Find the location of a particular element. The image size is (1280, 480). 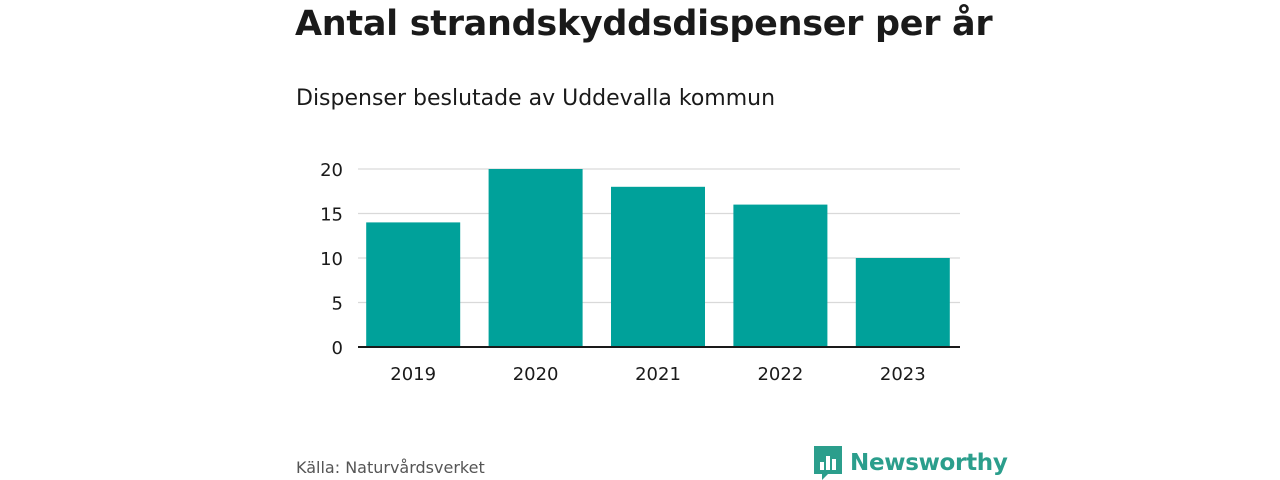

bar-2022 is located at coordinates (780, 275).